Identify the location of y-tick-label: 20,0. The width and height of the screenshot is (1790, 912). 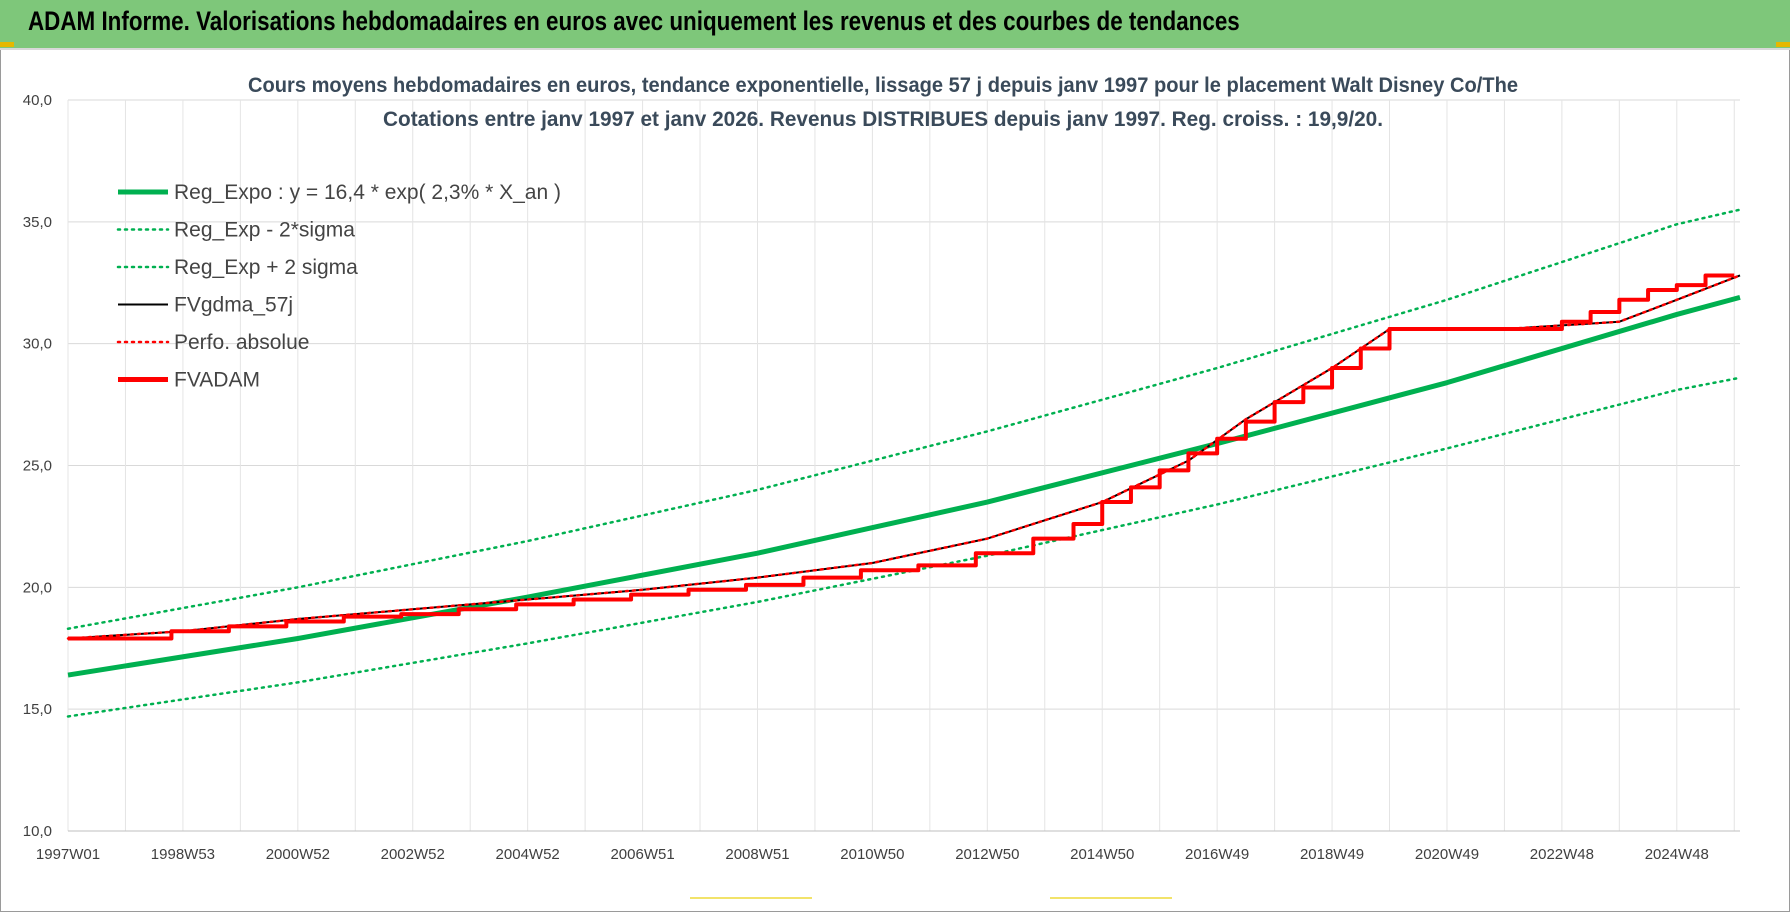
(37, 587).